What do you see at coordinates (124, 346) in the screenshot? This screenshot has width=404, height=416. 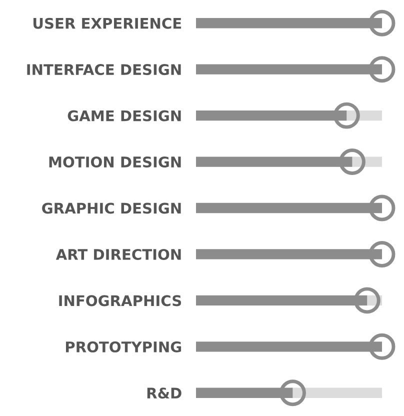 I see `y-tick-label: PROTOTYPING` at bounding box center [124, 346].